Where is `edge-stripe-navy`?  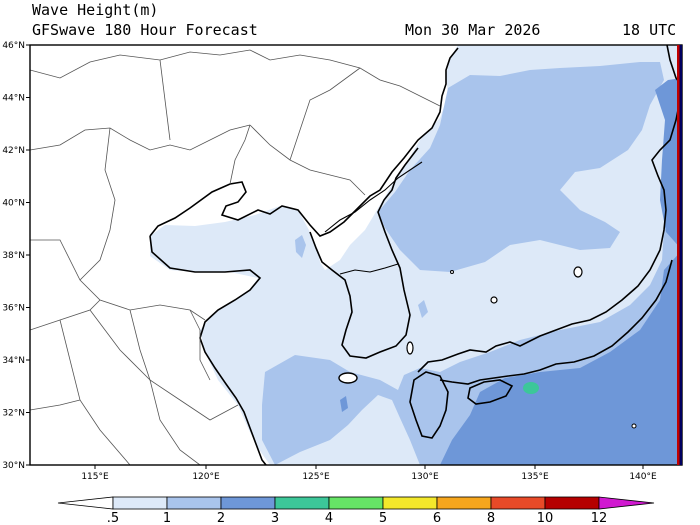 edge-stripe-navy is located at coordinates (680, 255).